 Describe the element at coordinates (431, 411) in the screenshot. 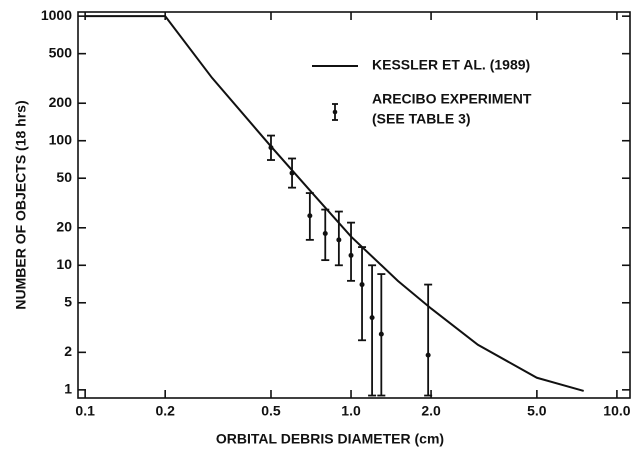

I see `x-tick-label: 2.0` at that location.